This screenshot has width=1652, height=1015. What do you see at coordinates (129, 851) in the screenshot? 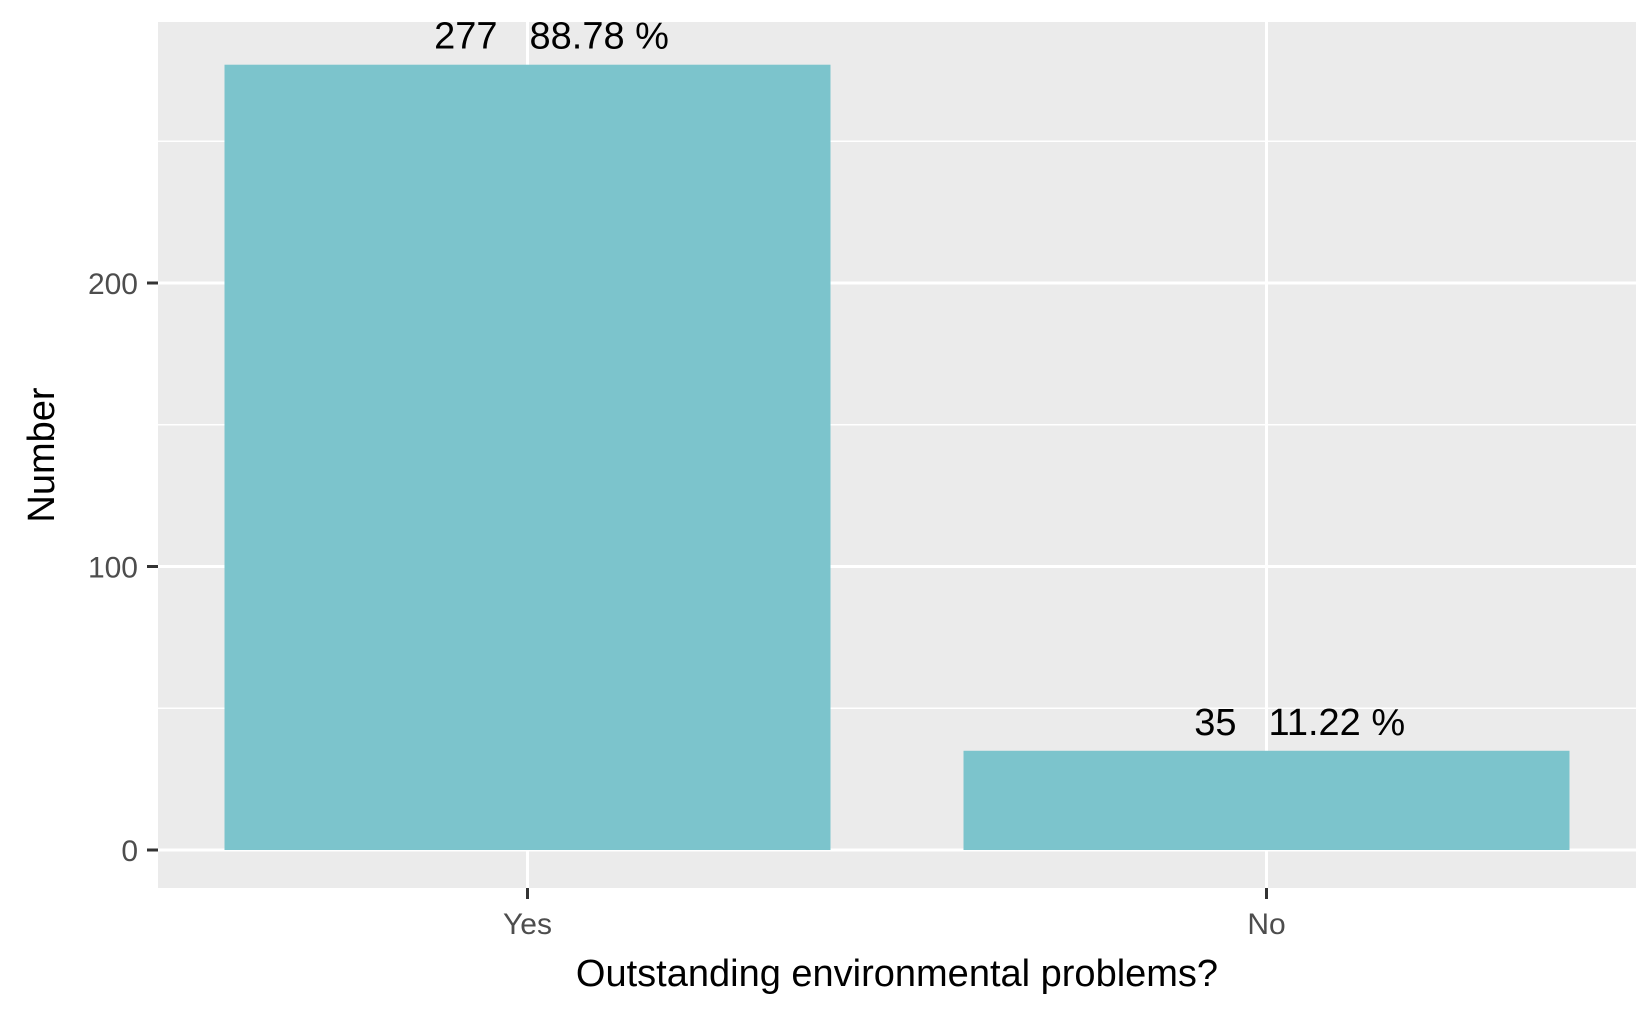
I see `y-tick-label: 0` at bounding box center [129, 851].